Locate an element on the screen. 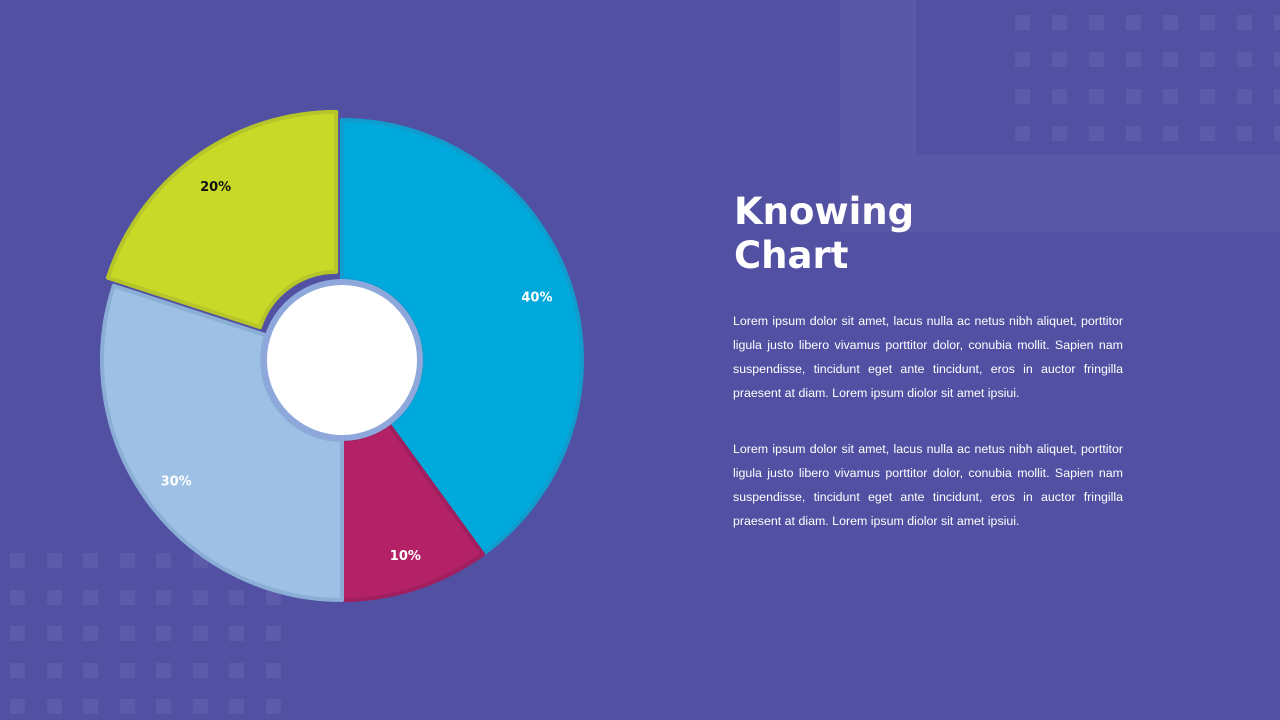  donut-center is located at coordinates (342, 360).